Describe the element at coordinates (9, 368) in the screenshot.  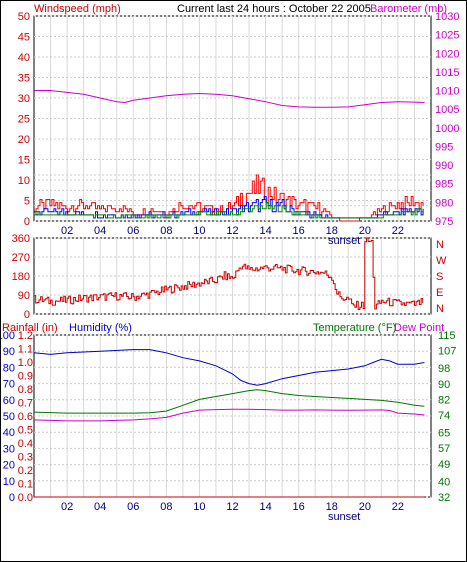
I see `humidity-tick-label: 80` at that location.